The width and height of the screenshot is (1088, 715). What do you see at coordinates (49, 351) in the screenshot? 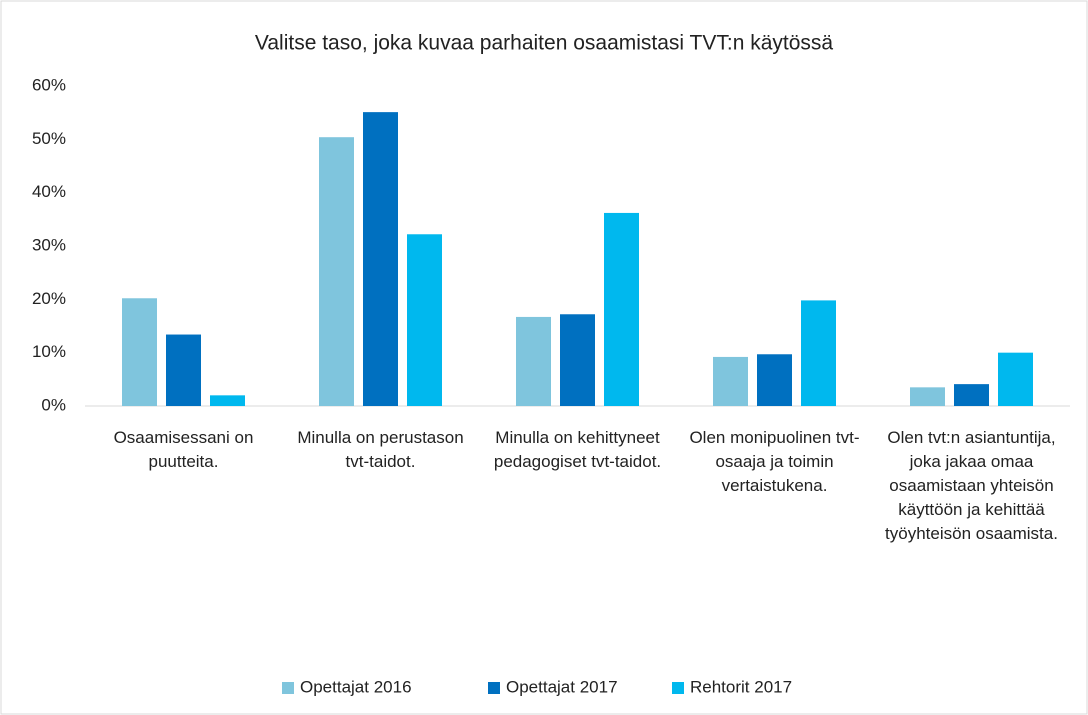
I see `y-tick-label: 10%` at bounding box center [49, 351].